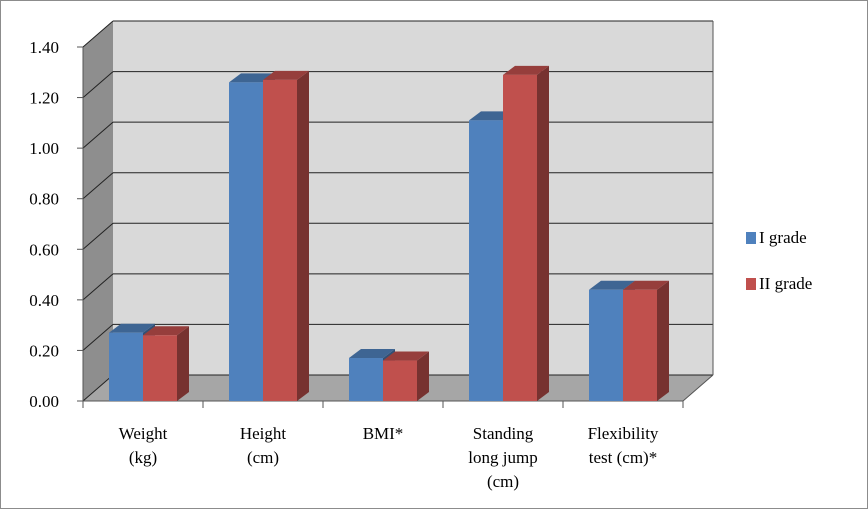  I want to click on bar-2-3-top, so click(406, 356).